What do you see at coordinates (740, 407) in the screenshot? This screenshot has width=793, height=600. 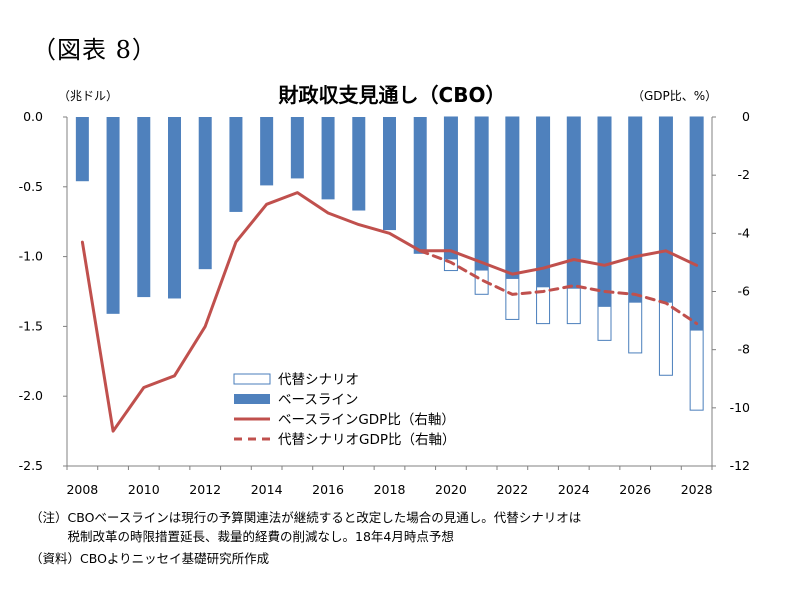 I see `right-tick-label: -10` at bounding box center [740, 407].